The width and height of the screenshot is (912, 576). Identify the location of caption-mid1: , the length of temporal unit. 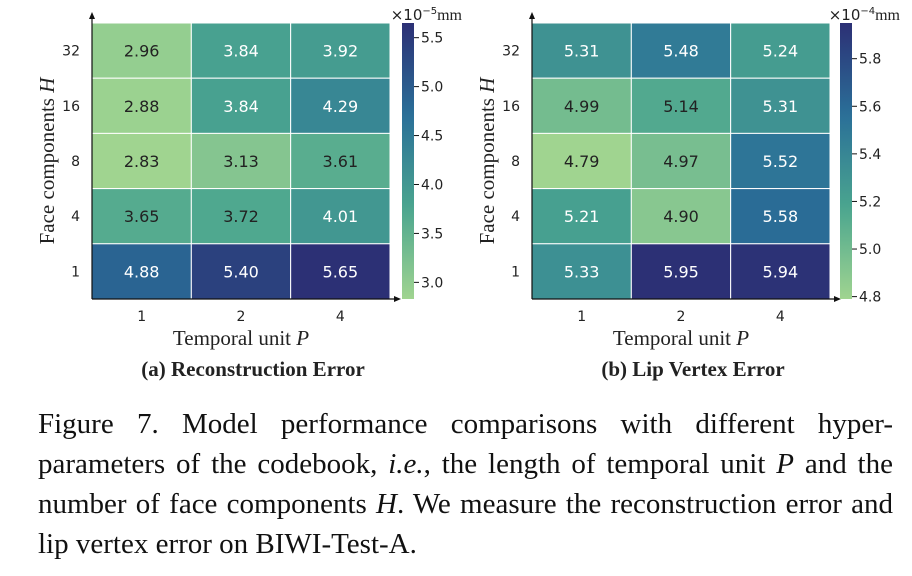
(600, 464).